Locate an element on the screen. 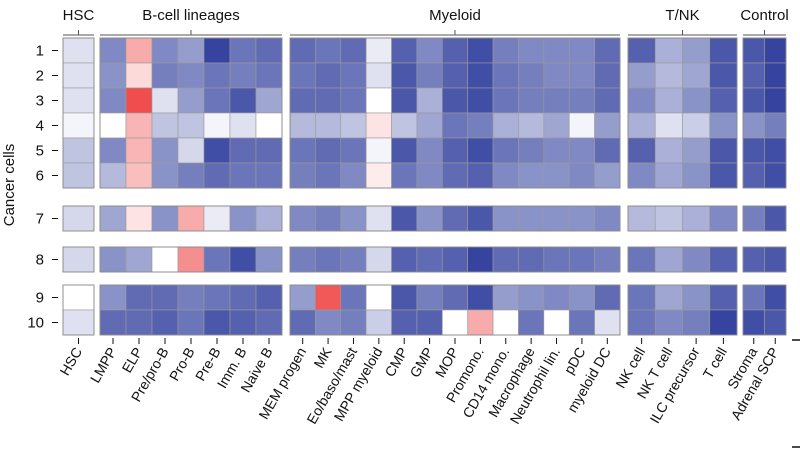 Image resolution: width=800 pixels, height=450 pixels. column-label: CMP is located at coordinates (395, 362).